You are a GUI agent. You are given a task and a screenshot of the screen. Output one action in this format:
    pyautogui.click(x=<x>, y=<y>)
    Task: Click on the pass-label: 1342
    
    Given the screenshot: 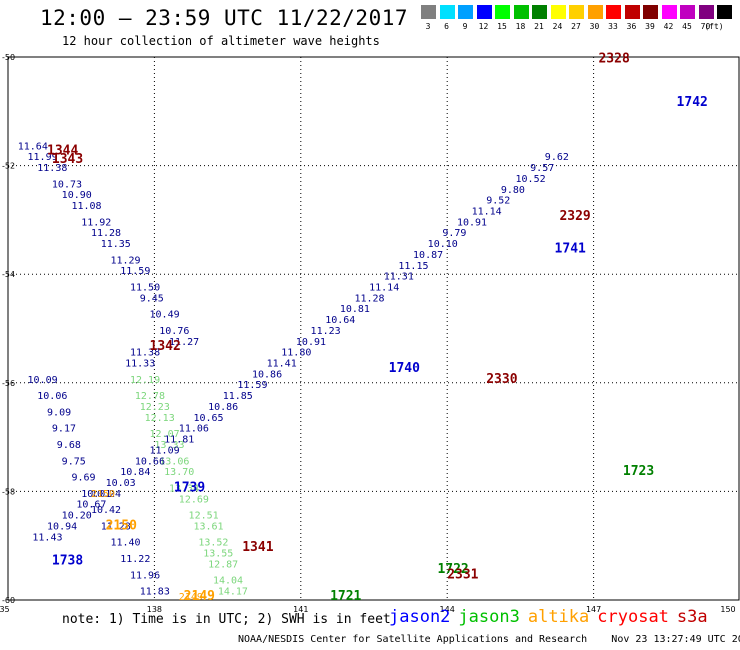 What is the action you would take?
    pyautogui.click(x=165, y=346)
    